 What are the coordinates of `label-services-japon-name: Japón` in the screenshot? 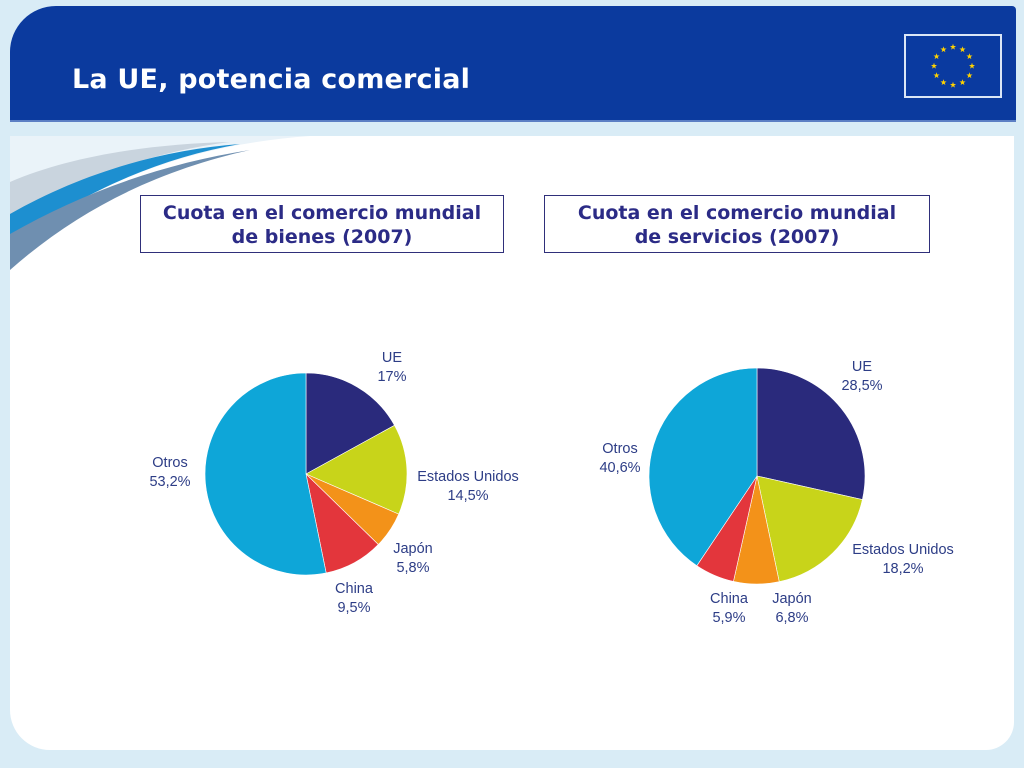 It's located at (792, 599).